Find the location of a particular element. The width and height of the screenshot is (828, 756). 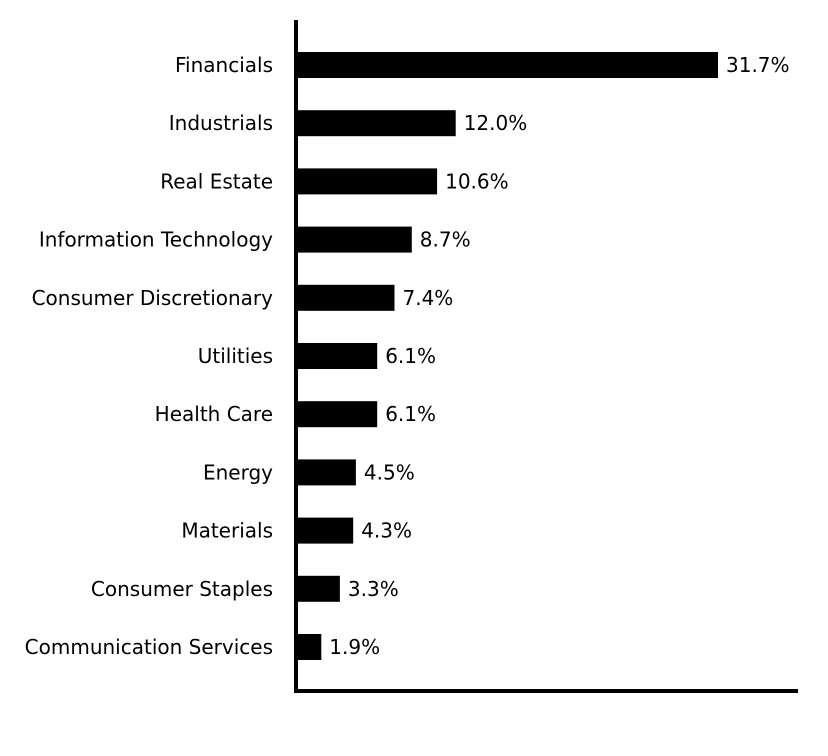

category-label: Energy is located at coordinates (238, 472).